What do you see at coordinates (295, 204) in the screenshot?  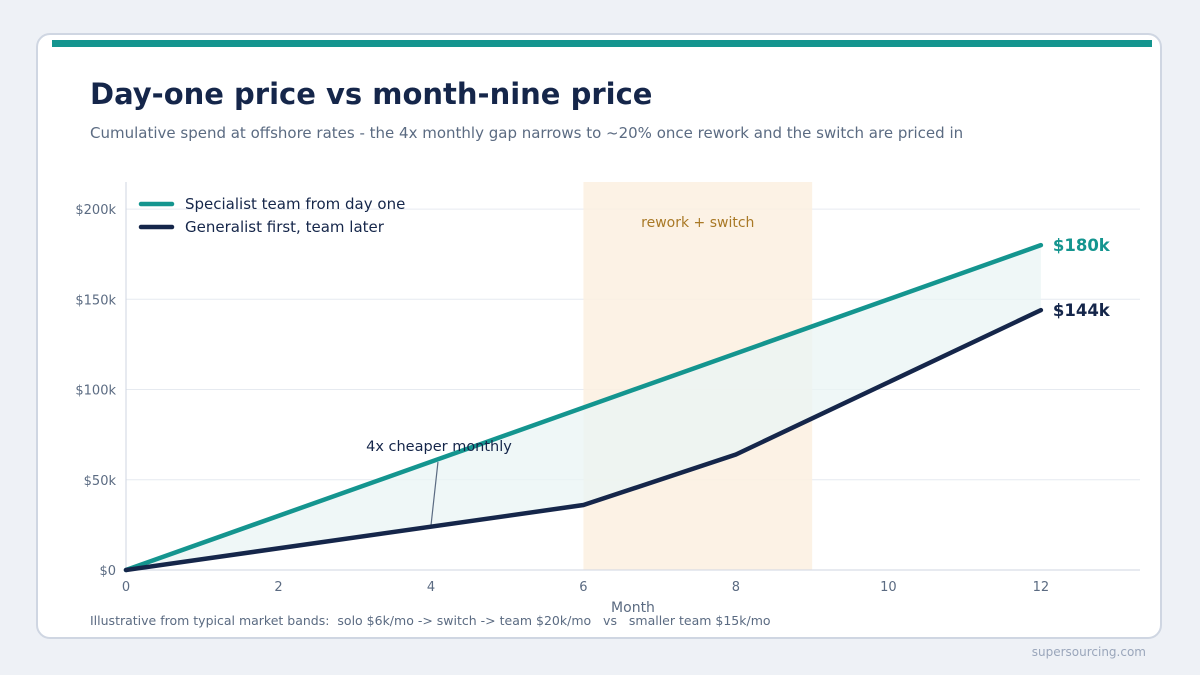 I see `legend-label: Specialist team from day one` at bounding box center [295, 204].